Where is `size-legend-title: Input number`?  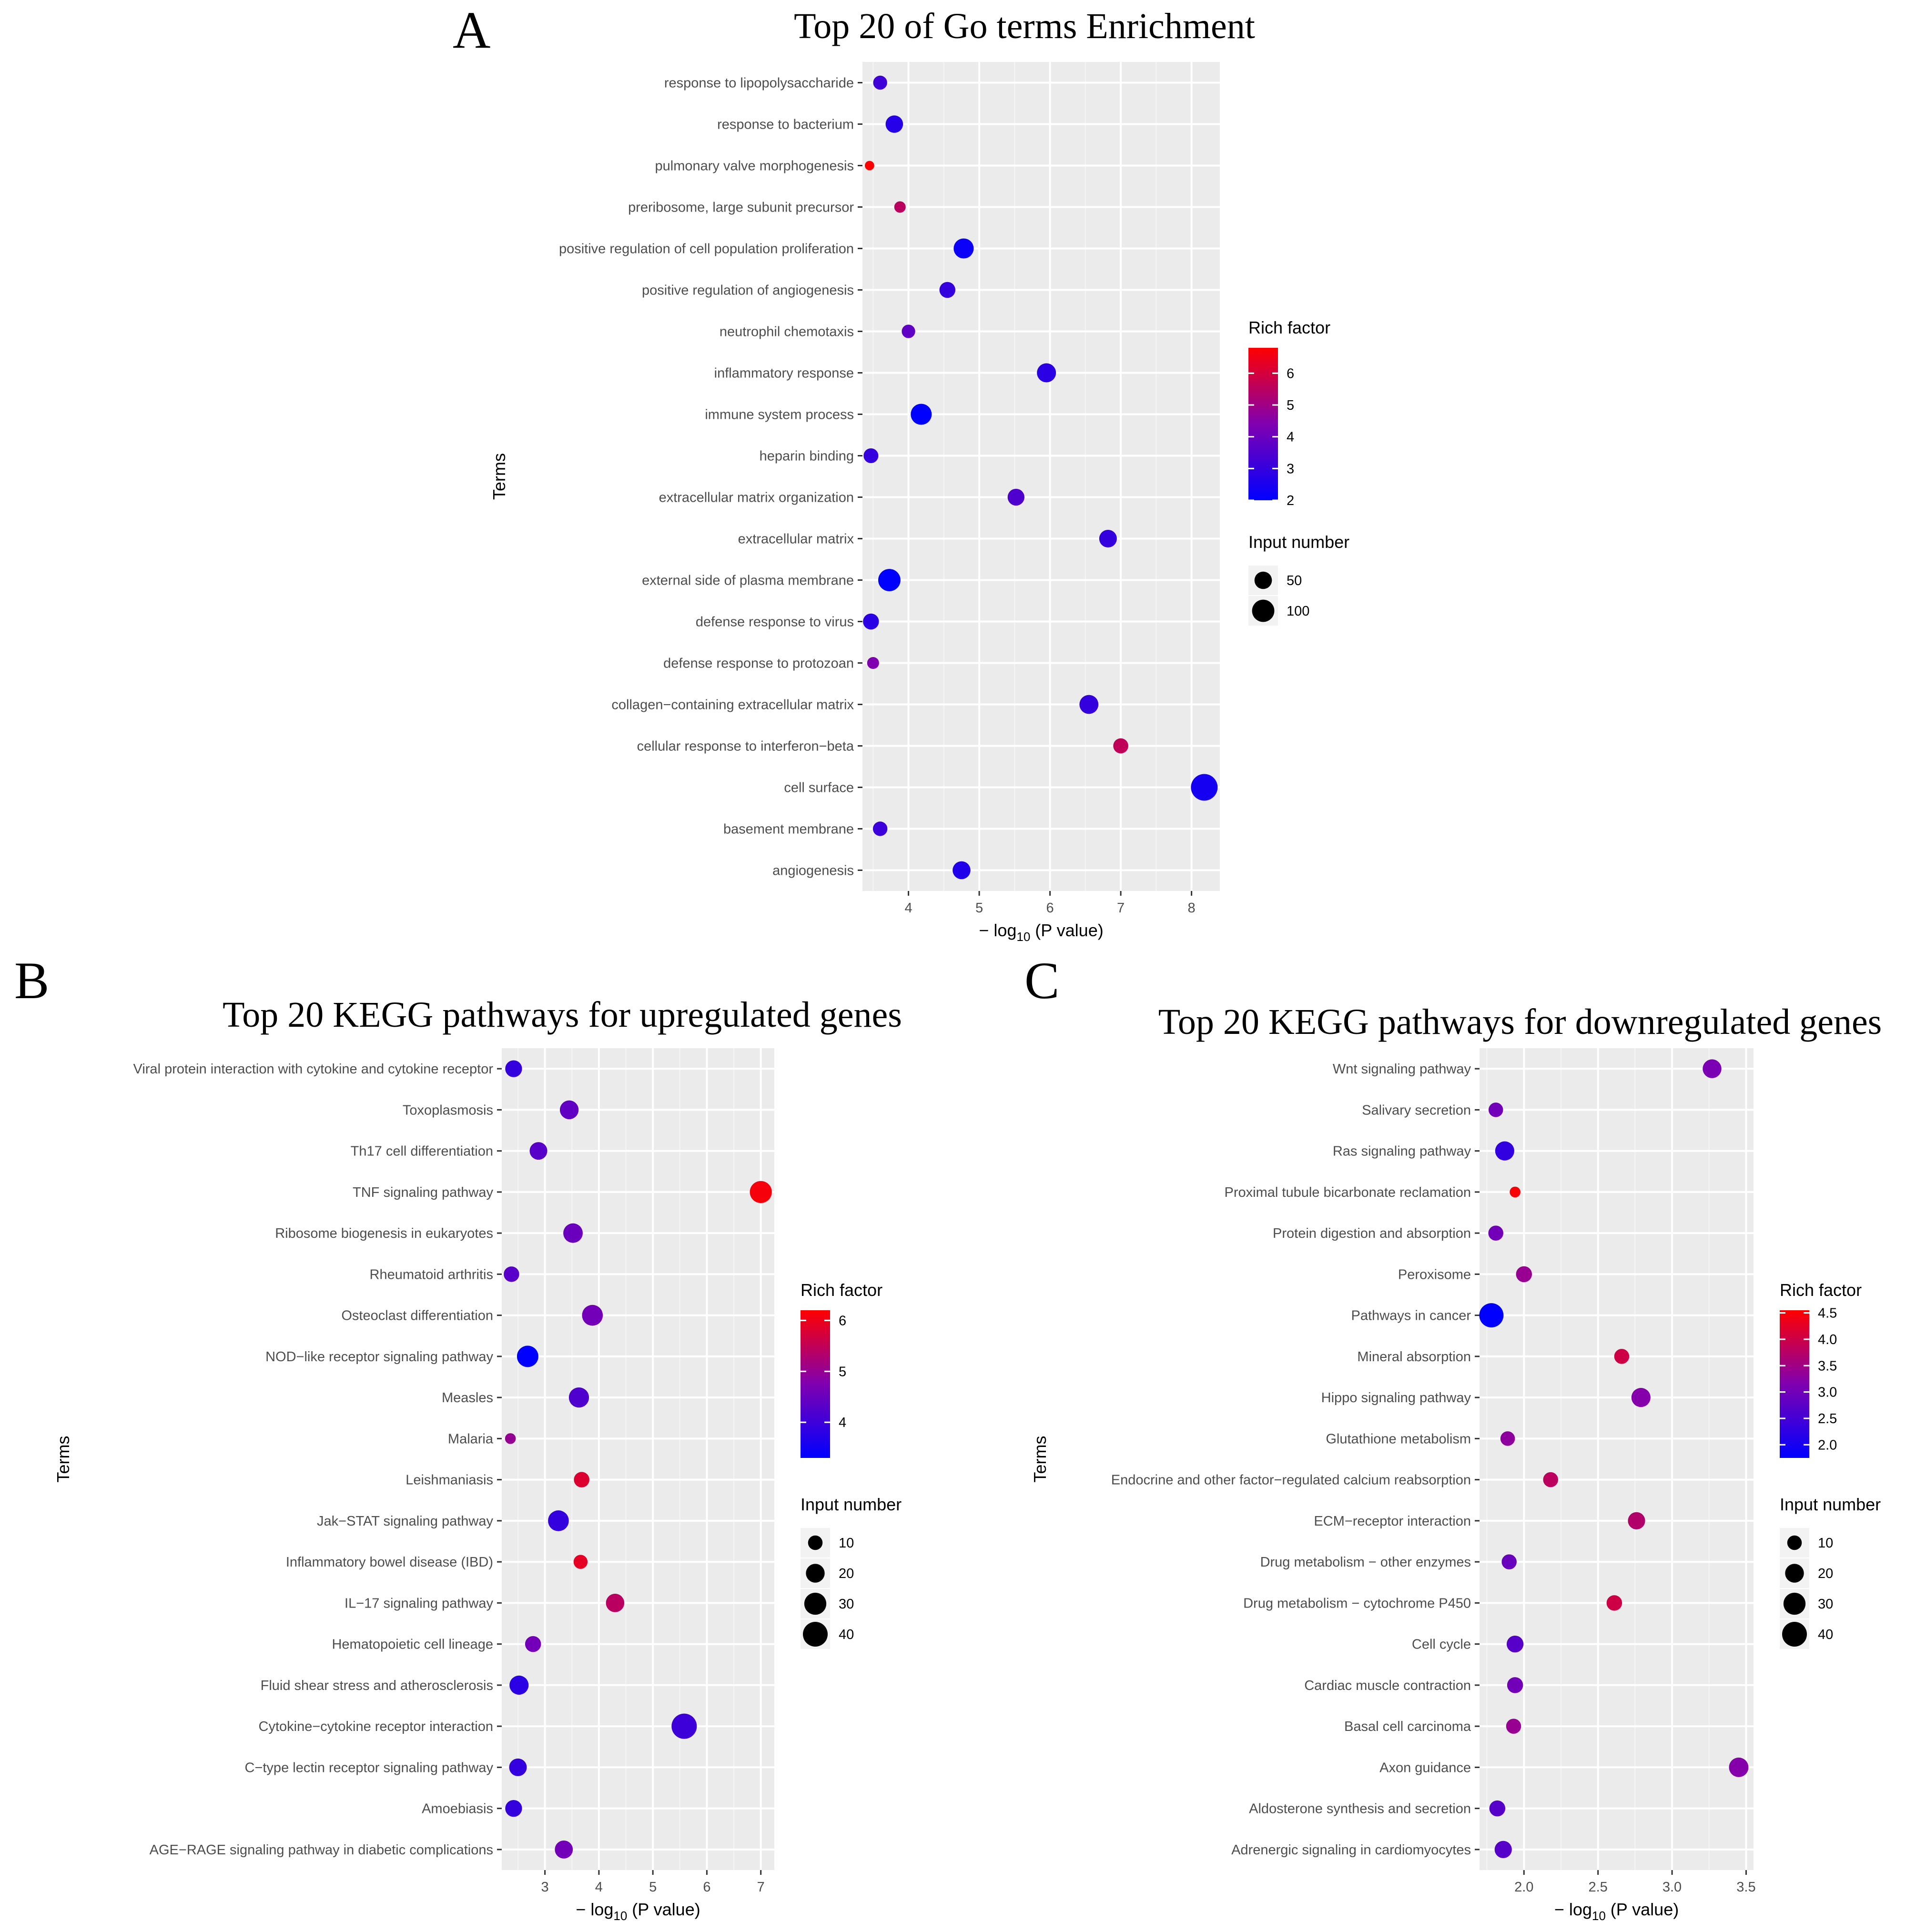 size-legend-title: Input number is located at coordinates (852, 1504).